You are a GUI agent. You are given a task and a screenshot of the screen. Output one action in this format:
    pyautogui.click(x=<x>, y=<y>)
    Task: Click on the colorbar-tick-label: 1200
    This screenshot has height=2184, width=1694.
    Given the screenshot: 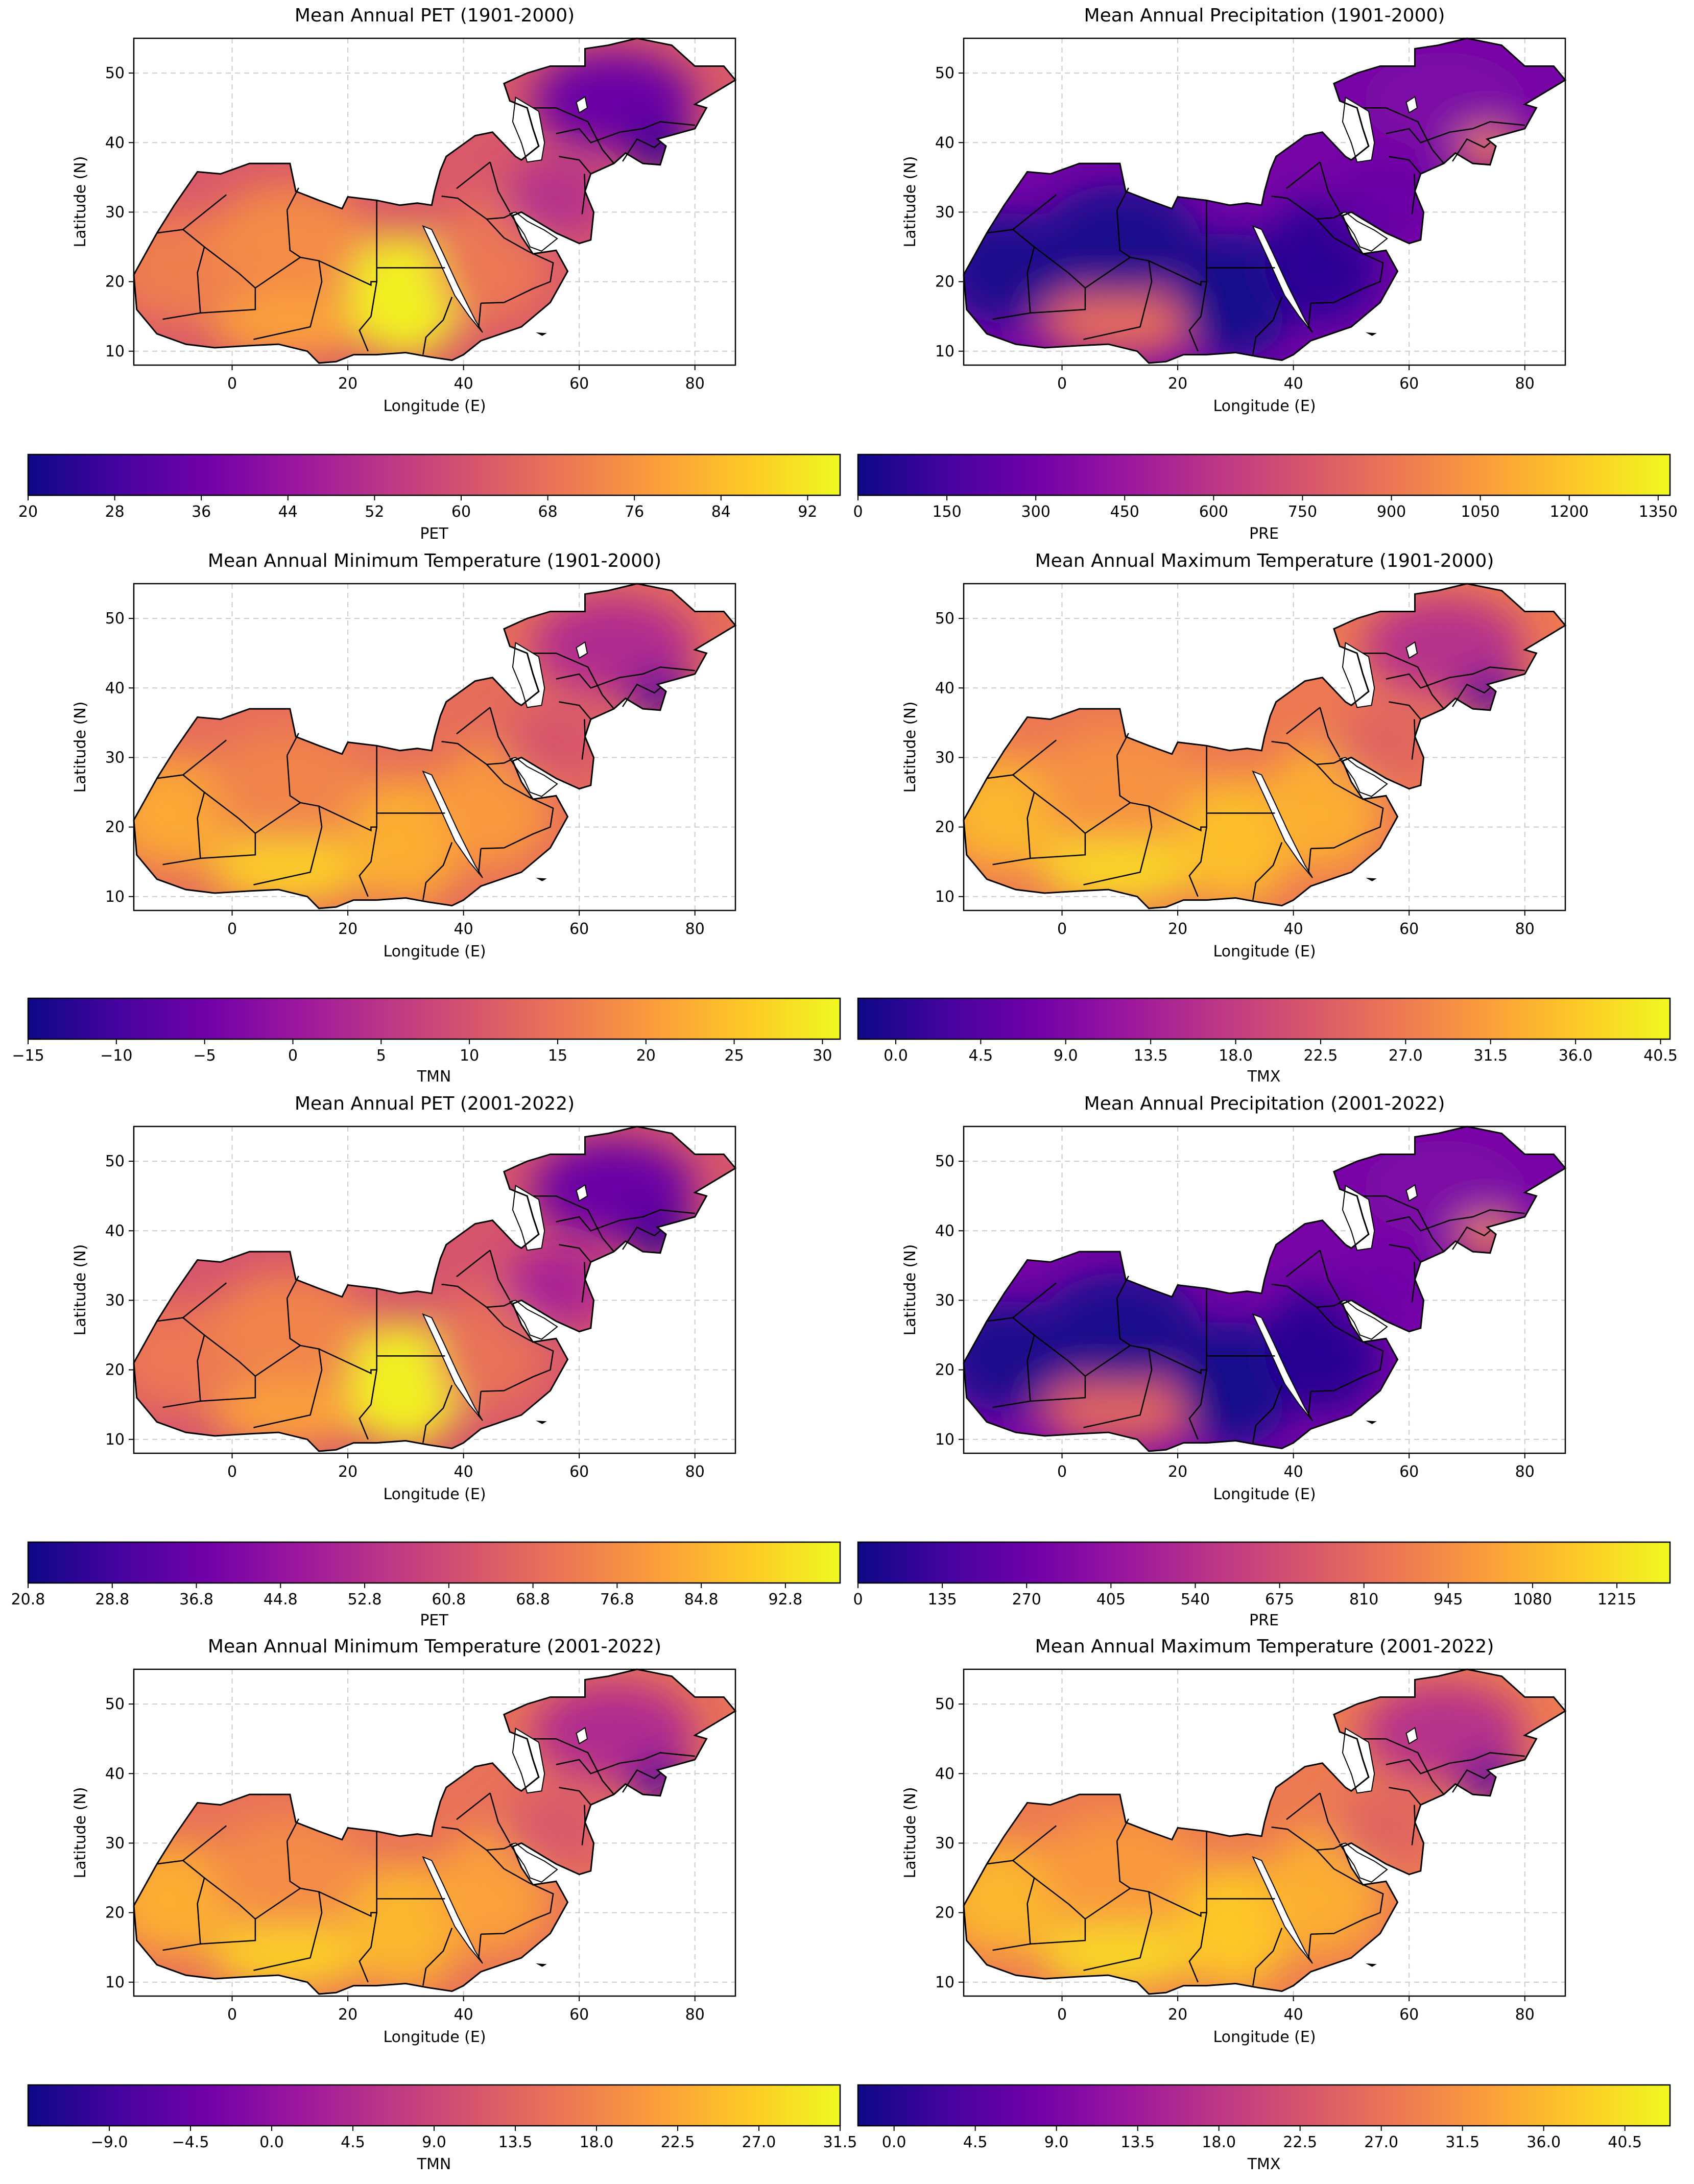 What is the action you would take?
    pyautogui.click(x=1570, y=512)
    